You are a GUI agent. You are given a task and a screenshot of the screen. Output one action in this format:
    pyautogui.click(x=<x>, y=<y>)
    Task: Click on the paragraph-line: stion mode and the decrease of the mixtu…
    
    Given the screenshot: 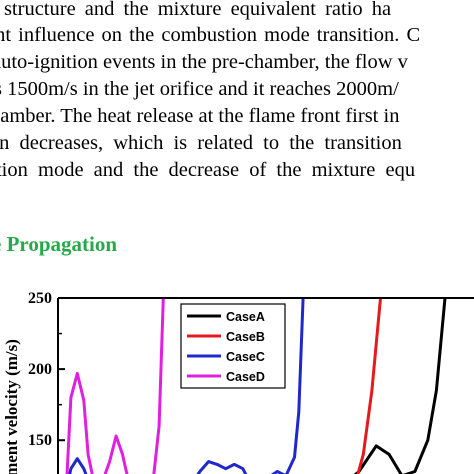 What is the action you would take?
    pyautogui.click(x=208, y=170)
    